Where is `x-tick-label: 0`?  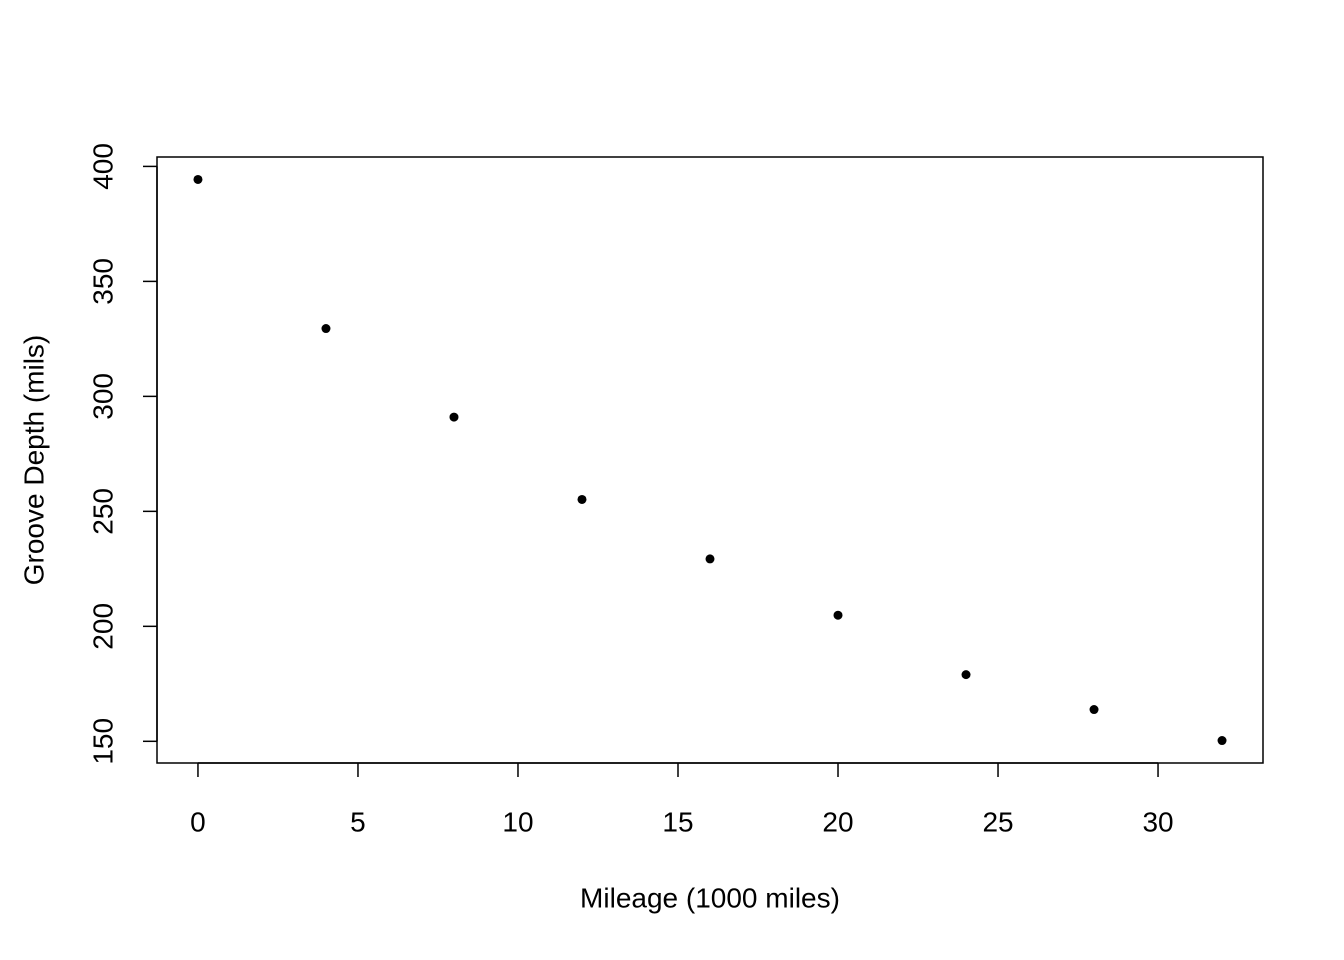
x-tick-label: 0 is located at coordinates (198, 821).